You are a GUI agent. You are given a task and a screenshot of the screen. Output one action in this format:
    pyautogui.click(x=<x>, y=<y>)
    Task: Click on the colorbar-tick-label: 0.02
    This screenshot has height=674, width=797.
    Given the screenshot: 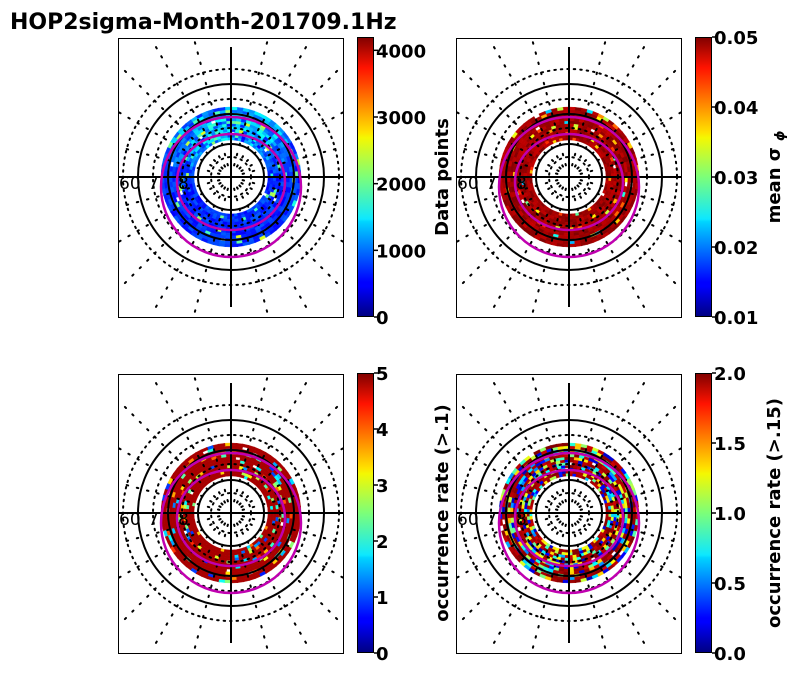 What is the action you would take?
    pyautogui.click(x=736, y=248)
    